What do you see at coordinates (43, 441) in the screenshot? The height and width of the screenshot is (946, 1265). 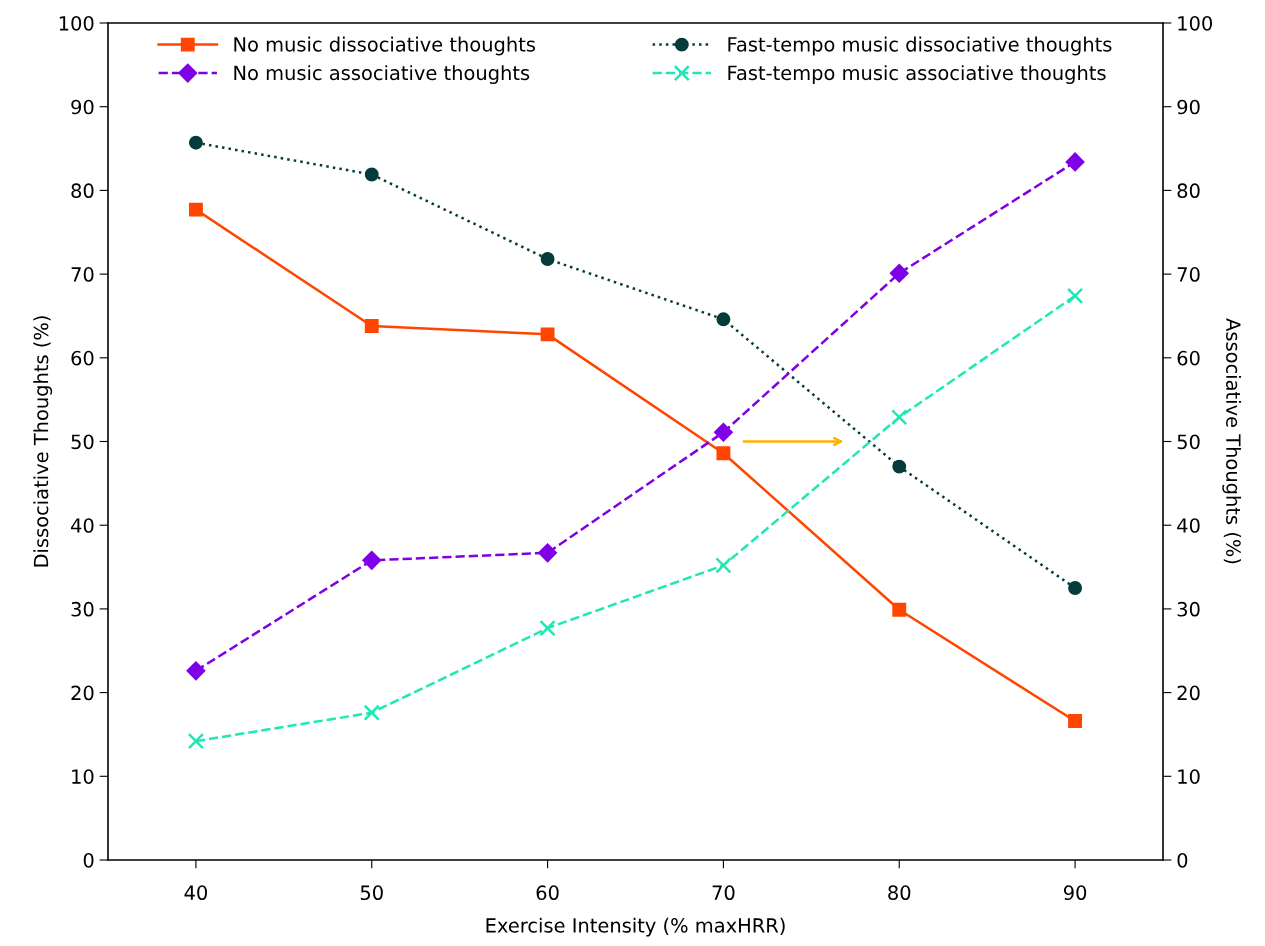 I see `y-axis-title: Dissociative Thoughts (%)` at bounding box center [43, 441].